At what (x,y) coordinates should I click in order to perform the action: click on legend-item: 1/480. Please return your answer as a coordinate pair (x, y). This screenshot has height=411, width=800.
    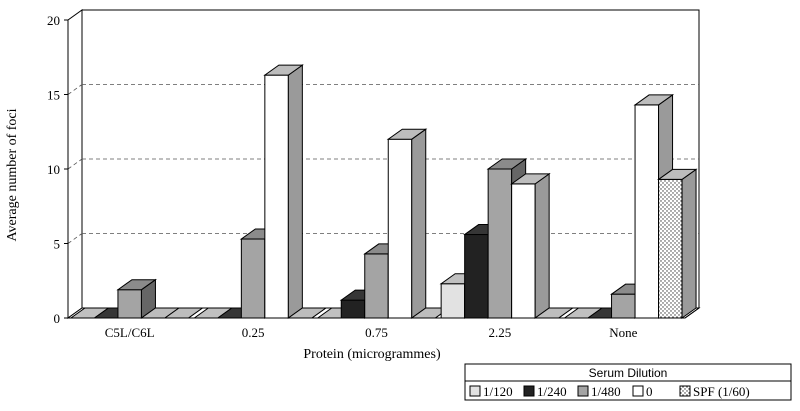
    Looking at the image, I should click on (599, 391).